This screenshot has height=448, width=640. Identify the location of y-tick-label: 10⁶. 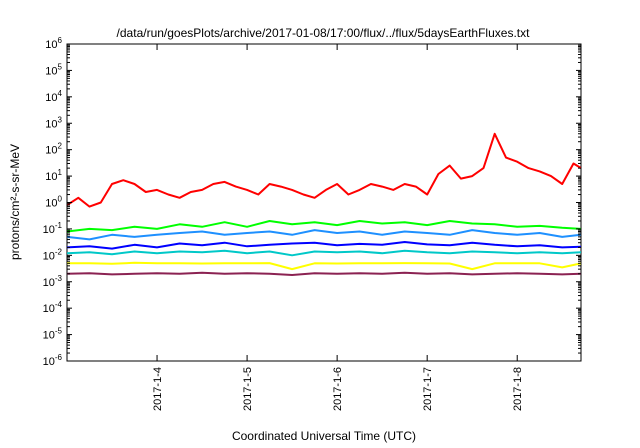
(53, 43).